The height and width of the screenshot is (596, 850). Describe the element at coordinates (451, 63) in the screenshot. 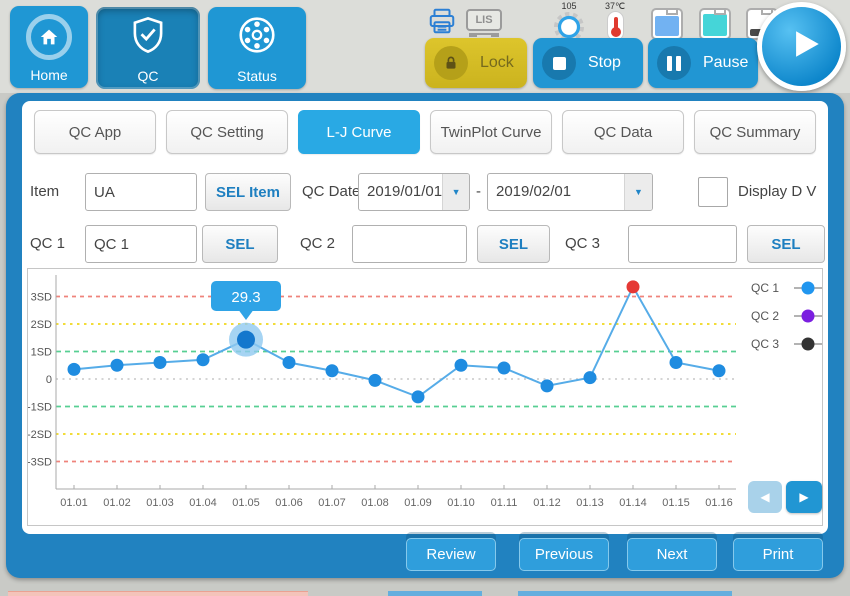

I see `lock-icon` at that location.